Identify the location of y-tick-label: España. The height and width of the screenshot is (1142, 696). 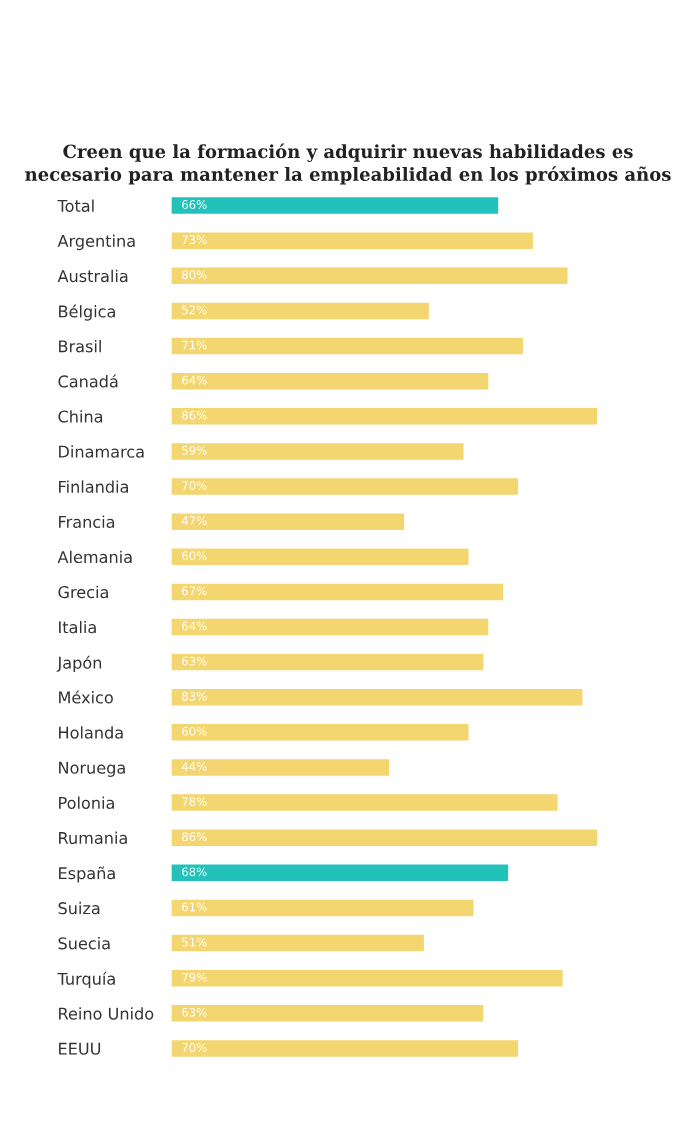
(87, 874).